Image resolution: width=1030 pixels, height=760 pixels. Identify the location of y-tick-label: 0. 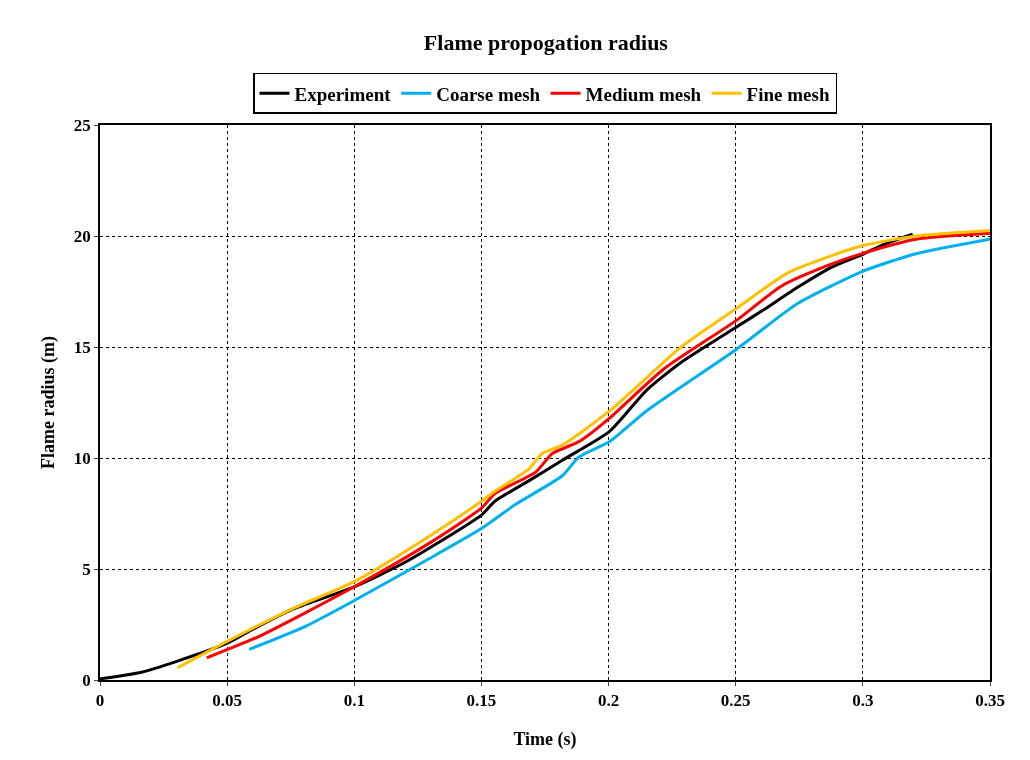
(86, 680).